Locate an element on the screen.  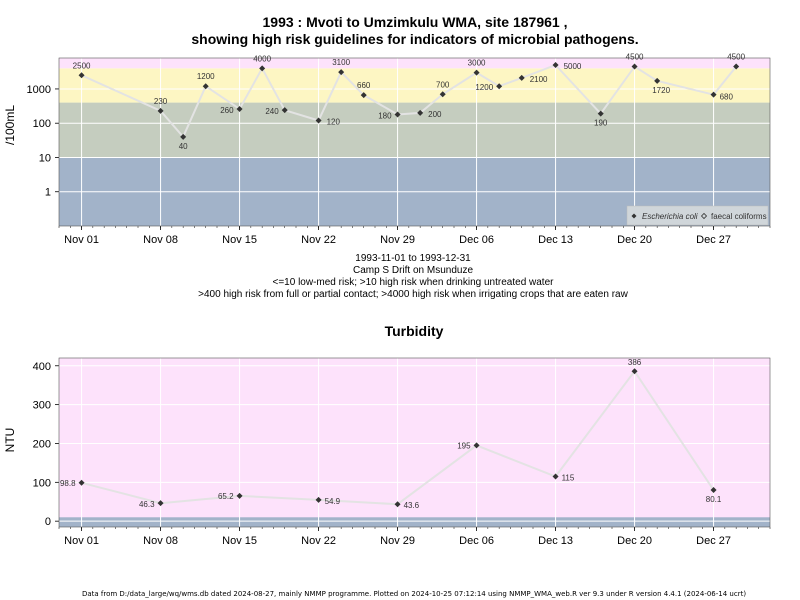
data-label: 180 is located at coordinates (385, 115).